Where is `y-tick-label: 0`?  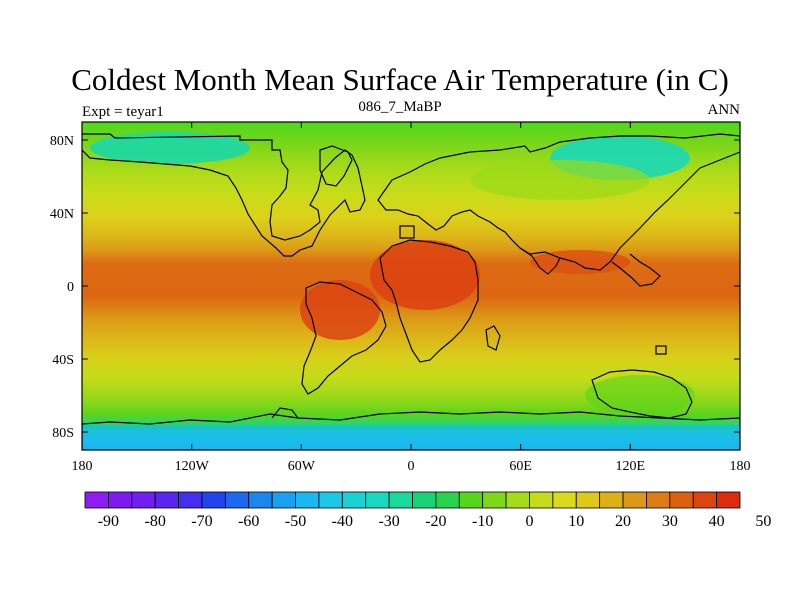
y-tick-label: 0 is located at coordinates (70, 287).